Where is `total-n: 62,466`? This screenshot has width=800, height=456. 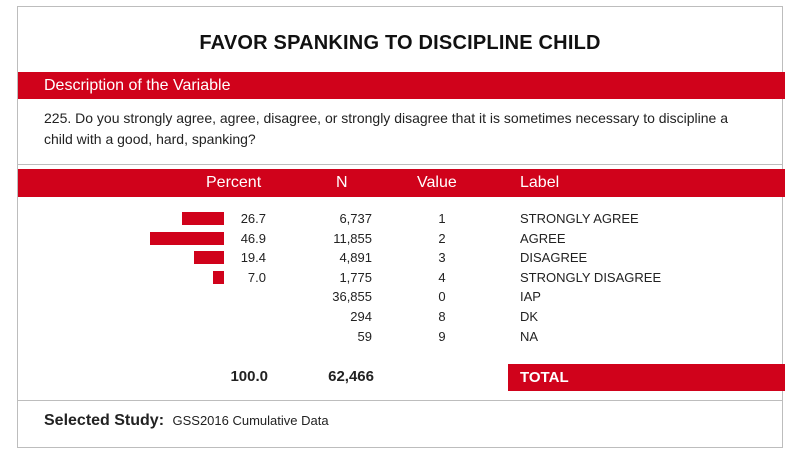
total-n: 62,466 is located at coordinates (351, 376).